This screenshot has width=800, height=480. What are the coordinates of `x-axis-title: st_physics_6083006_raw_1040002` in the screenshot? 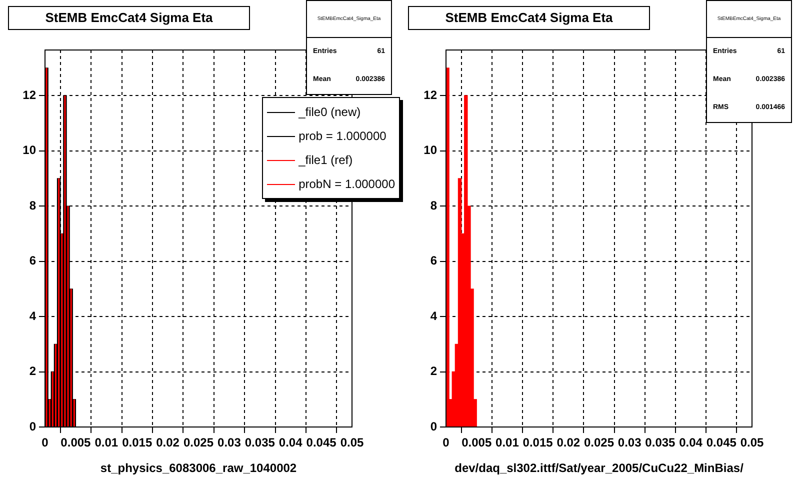 It's located at (198, 468).